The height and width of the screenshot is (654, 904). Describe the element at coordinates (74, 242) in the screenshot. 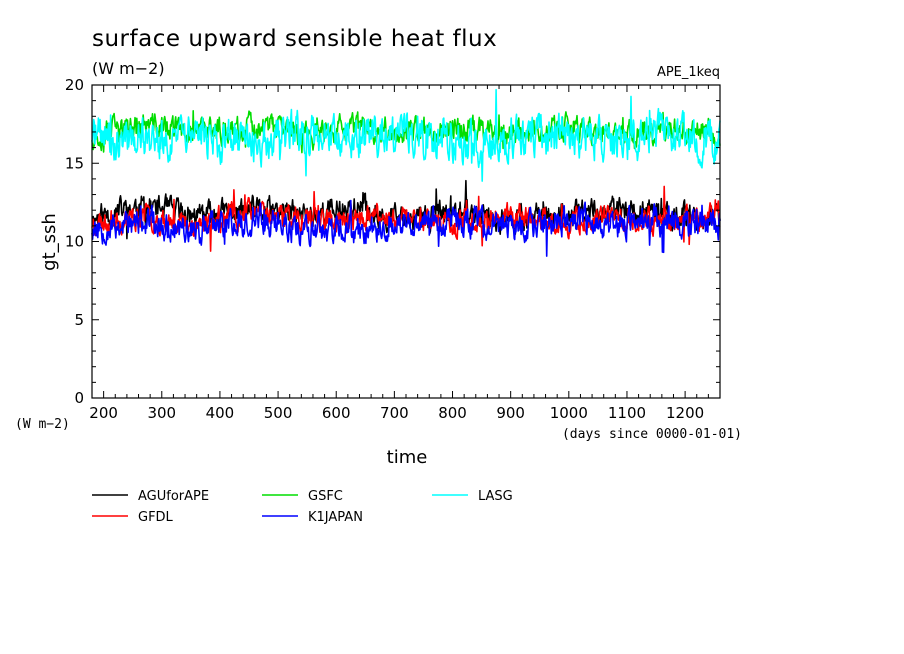

I see `y-tick-label: 10` at that location.